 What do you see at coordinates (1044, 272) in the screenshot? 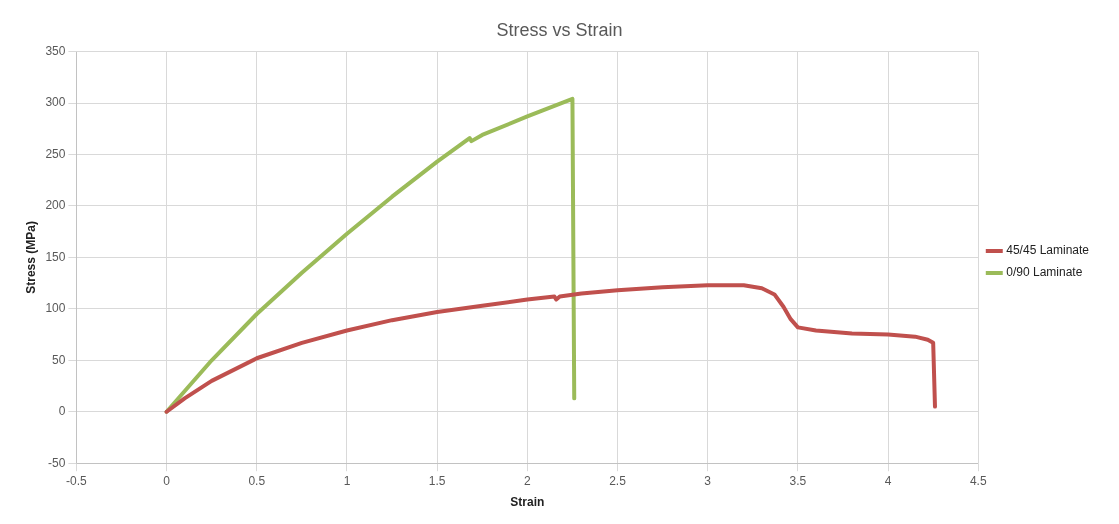
I see `legend-label: 0/90 Laminate` at bounding box center [1044, 272].